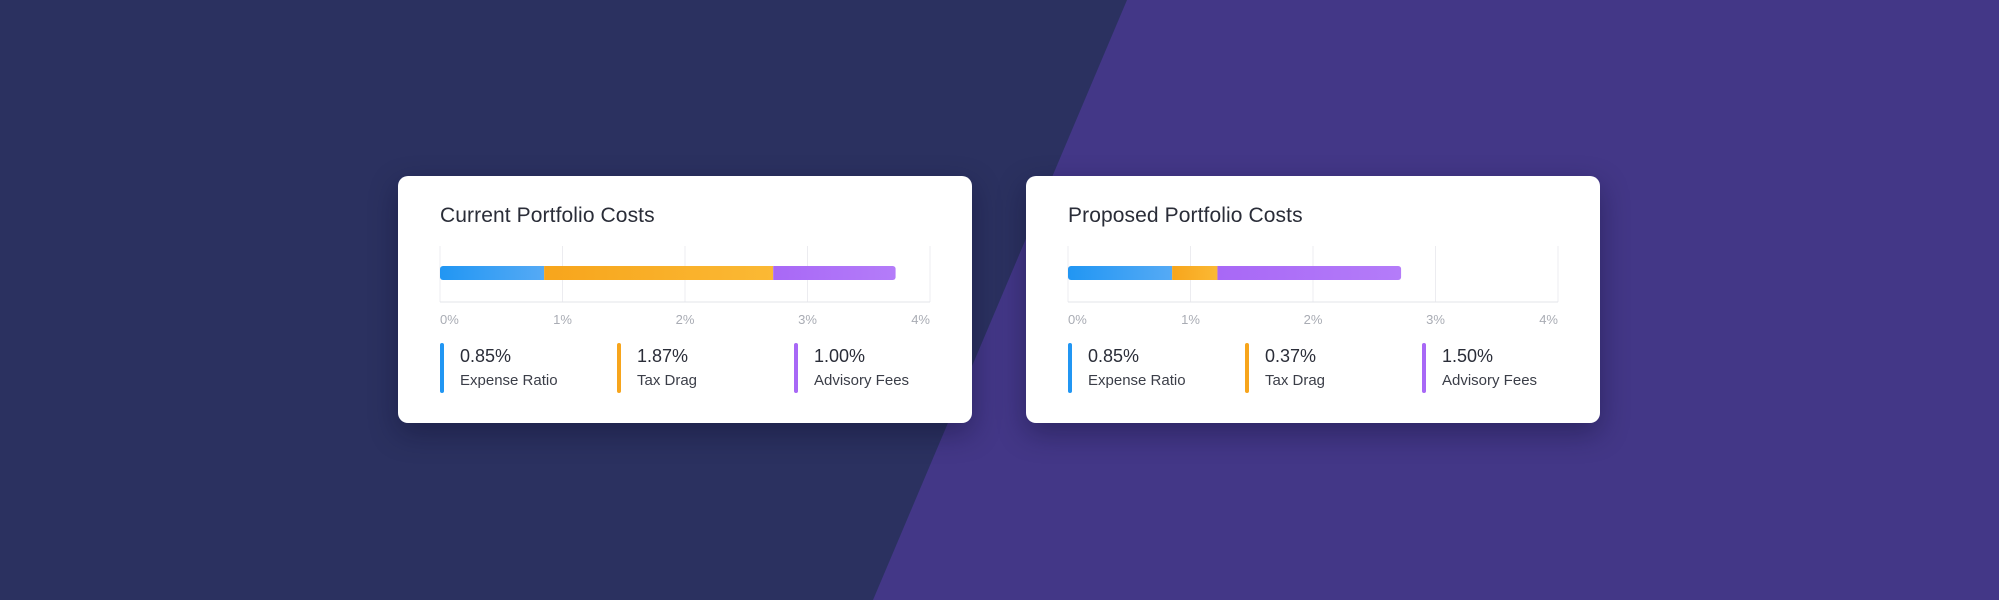 The height and width of the screenshot is (600, 1999). I want to click on legend-value: 0.37%, so click(1291, 356).